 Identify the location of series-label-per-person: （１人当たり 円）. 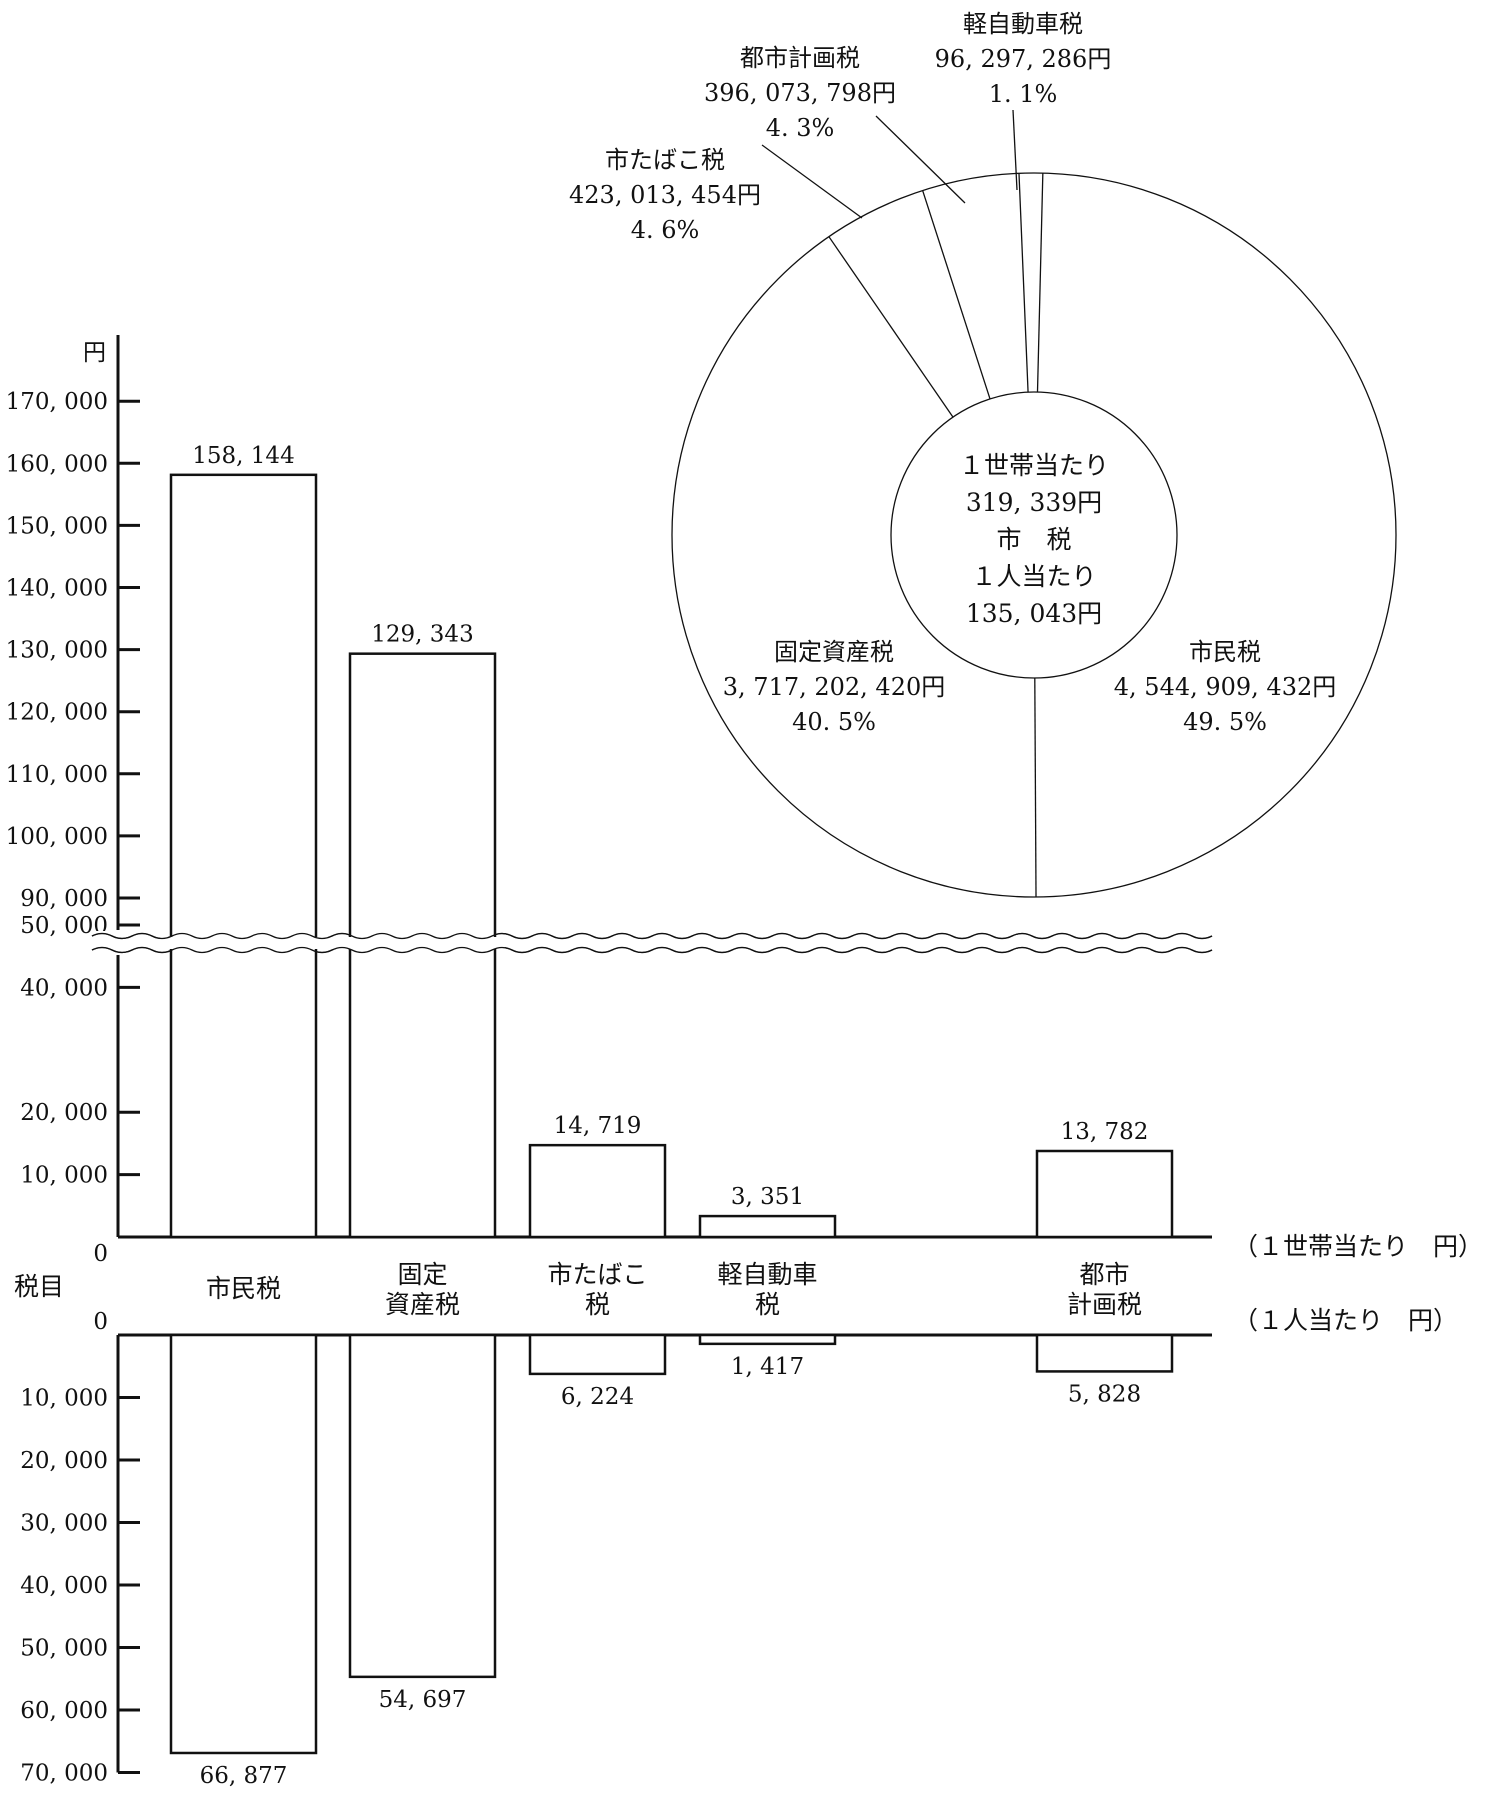
(1345, 1320).